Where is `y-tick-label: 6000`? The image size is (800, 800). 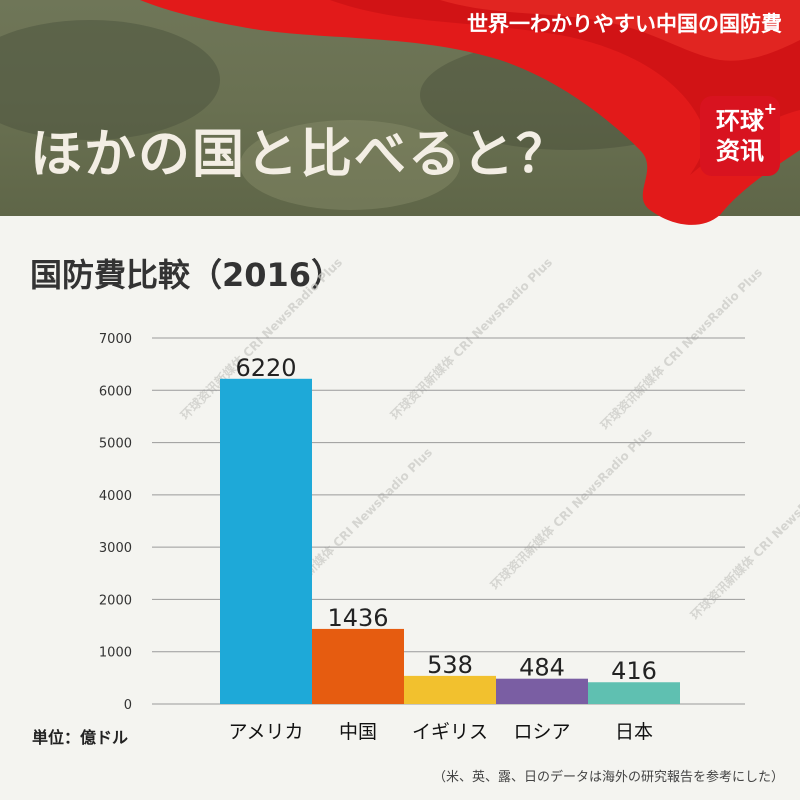
y-tick-label: 6000 is located at coordinates (115, 391).